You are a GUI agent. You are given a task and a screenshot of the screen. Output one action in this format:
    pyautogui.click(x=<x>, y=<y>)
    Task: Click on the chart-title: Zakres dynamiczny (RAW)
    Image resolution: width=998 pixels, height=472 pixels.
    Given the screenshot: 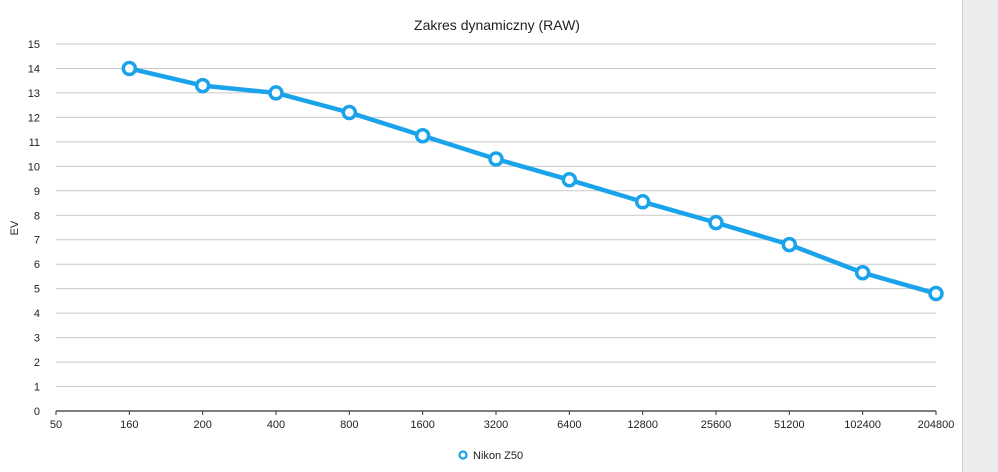 What is the action you would take?
    pyautogui.click(x=497, y=25)
    